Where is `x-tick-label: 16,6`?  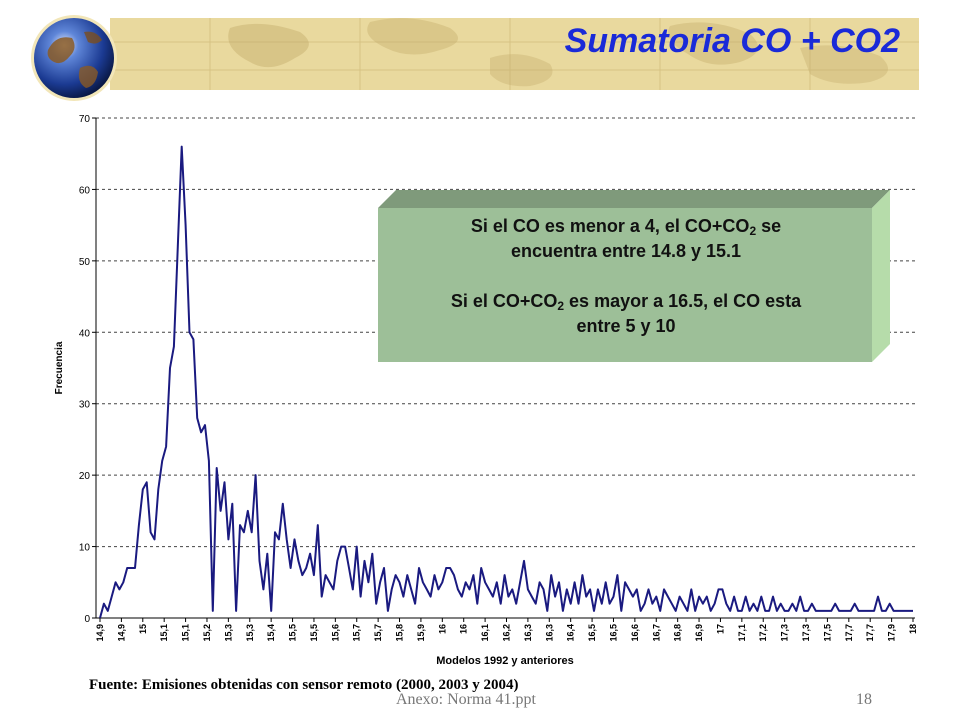 x-tick-label: 16,6 is located at coordinates (635, 633).